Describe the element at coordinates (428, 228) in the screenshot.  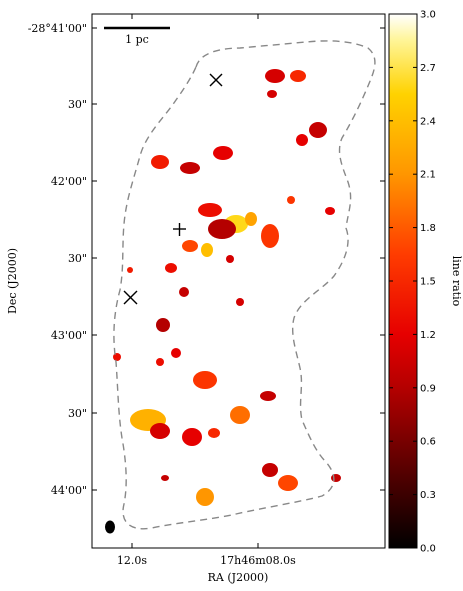
I see `colorbar-tick-label: 1.8` at that location.